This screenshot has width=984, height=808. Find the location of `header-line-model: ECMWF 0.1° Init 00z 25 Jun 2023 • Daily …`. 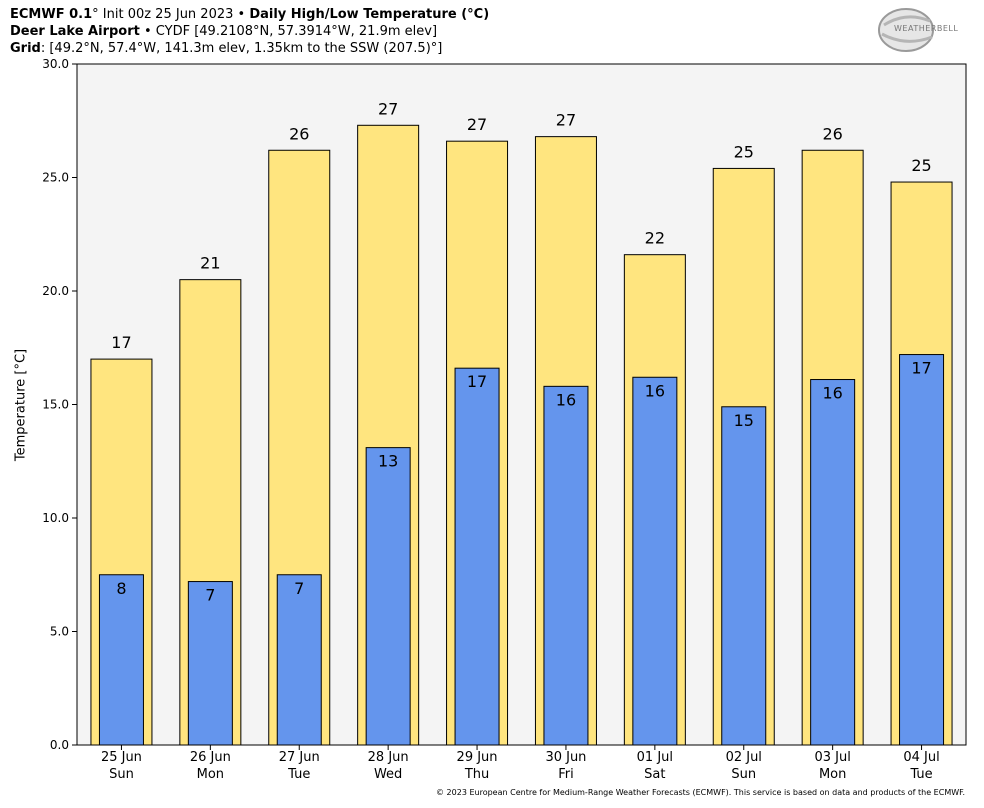

header-line-model: ECMWF 0.1° Init 00z 25 Jun 2023 • Daily … is located at coordinates (250, 14).